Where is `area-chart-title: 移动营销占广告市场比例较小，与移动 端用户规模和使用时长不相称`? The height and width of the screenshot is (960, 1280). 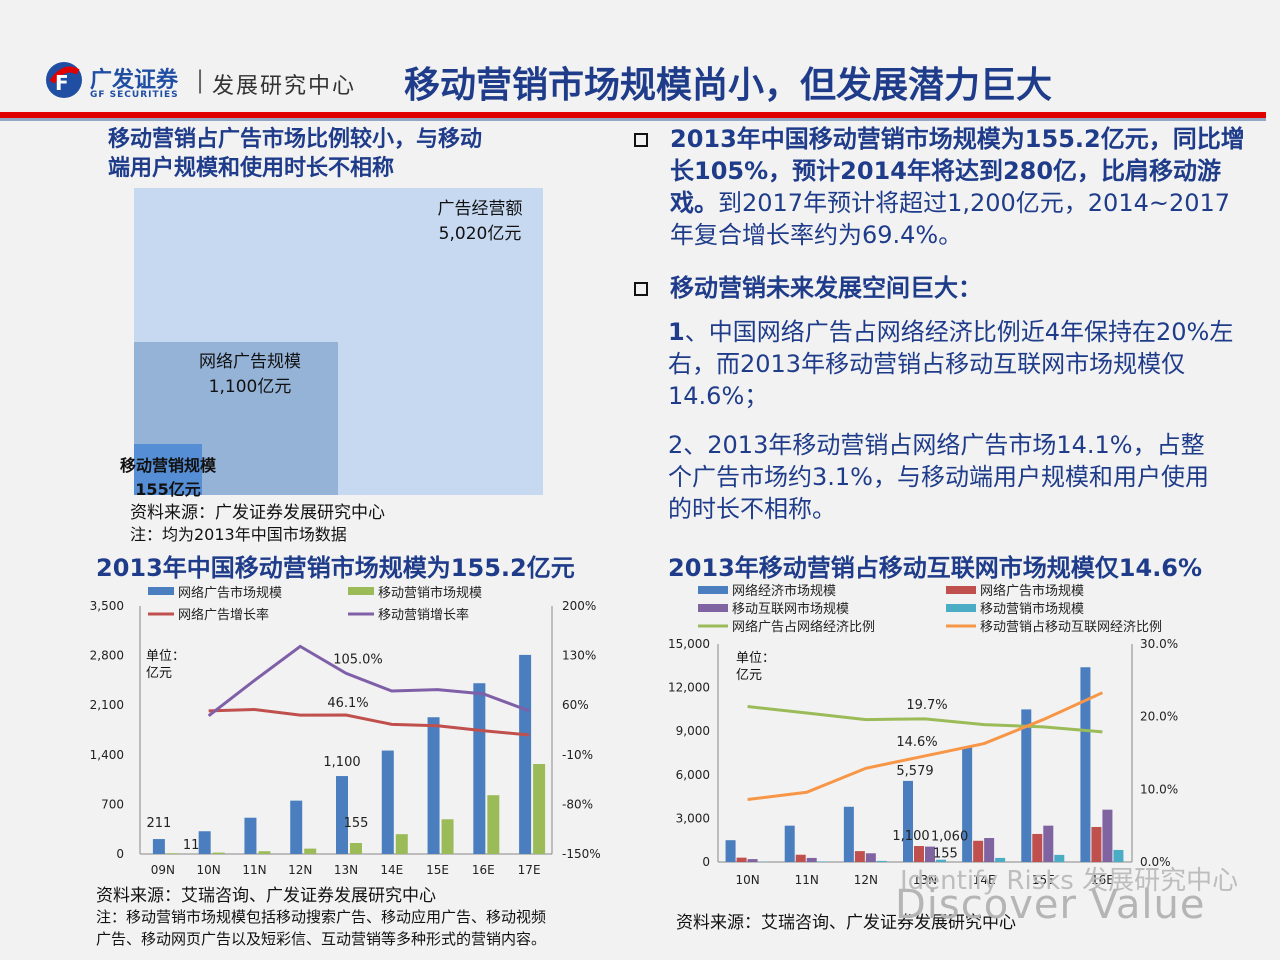
area-chart-title: 移动营销占广告市场比例较小，与移动 端用户规模和使用时长不相称 is located at coordinates (295, 154).